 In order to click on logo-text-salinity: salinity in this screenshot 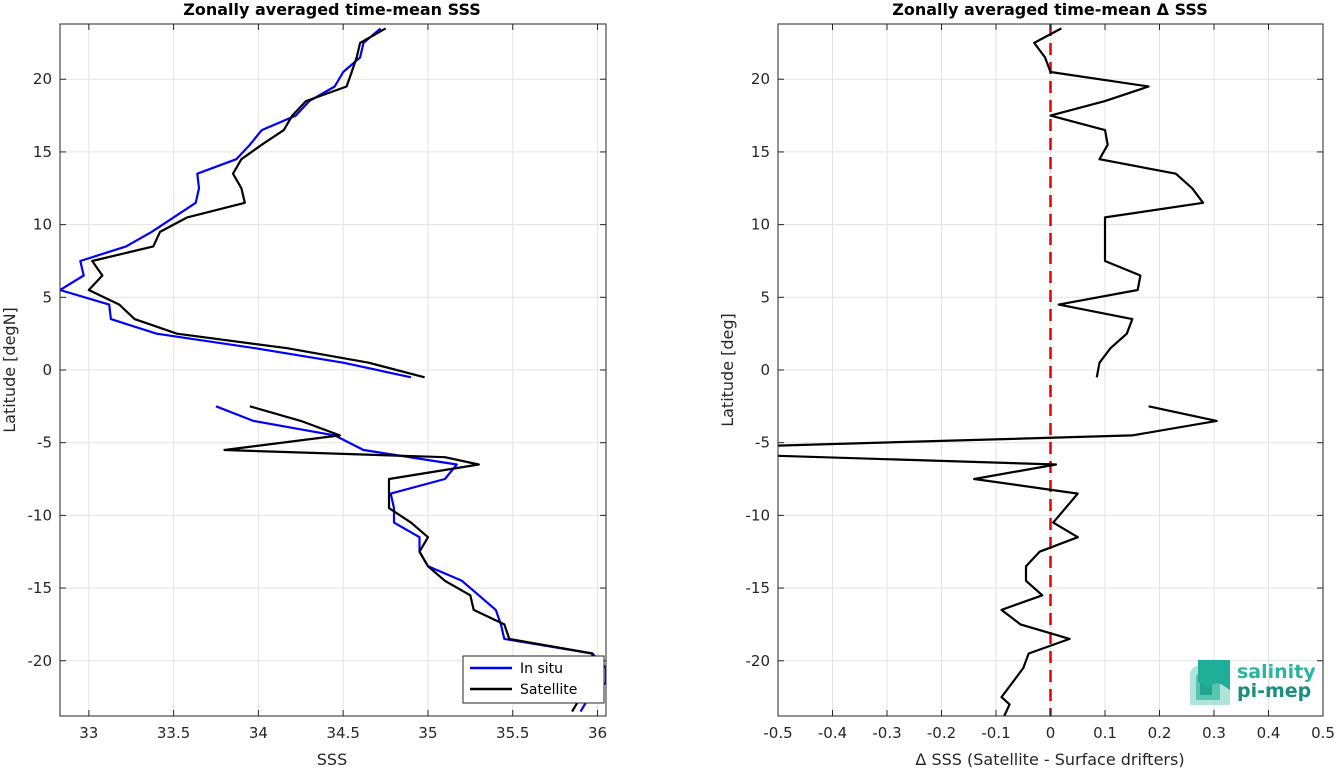, I will do `click(1276, 672)`.